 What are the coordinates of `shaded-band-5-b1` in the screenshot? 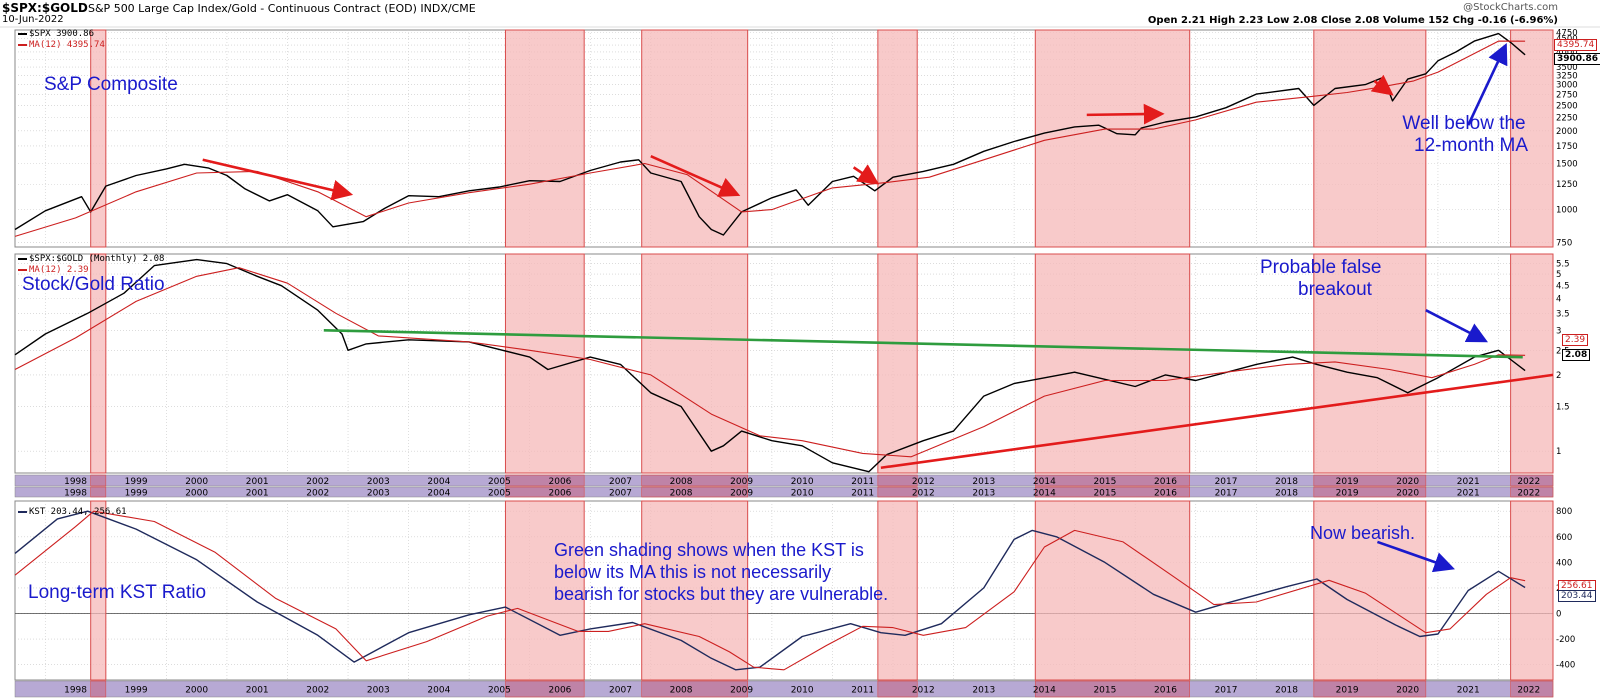 It's located at (1112, 480).